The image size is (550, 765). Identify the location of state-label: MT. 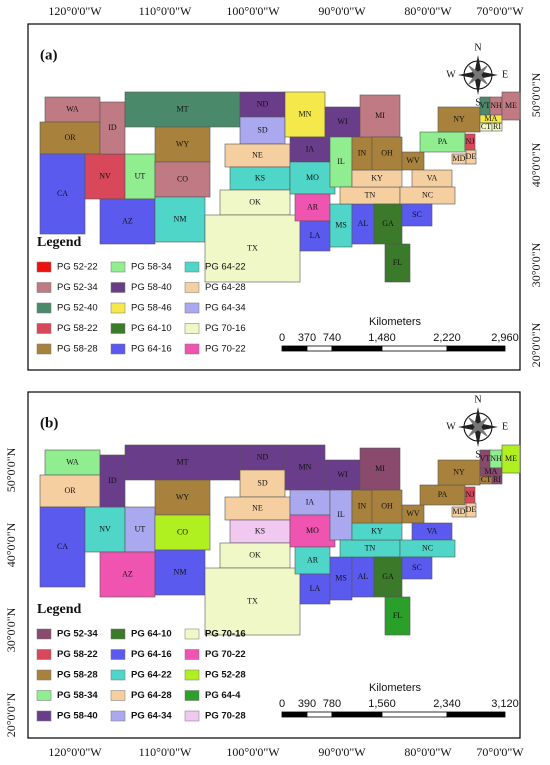
(183, 108).